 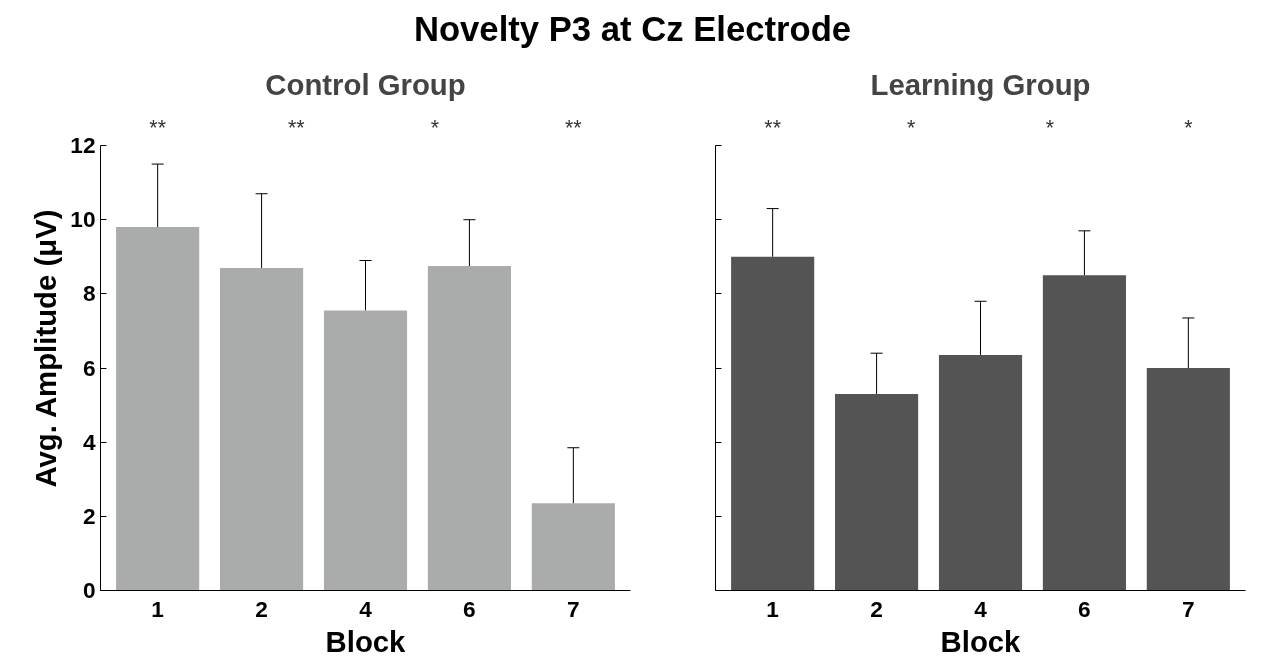 What do you see at coordinates (83, 218) in the screenshot?
I see `y-tick-label: 10` at bounding box center [83, 218].